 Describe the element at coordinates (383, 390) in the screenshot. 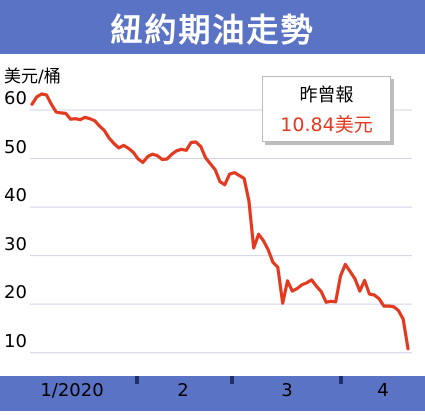

I see `x-tick-label: 4` at that location.